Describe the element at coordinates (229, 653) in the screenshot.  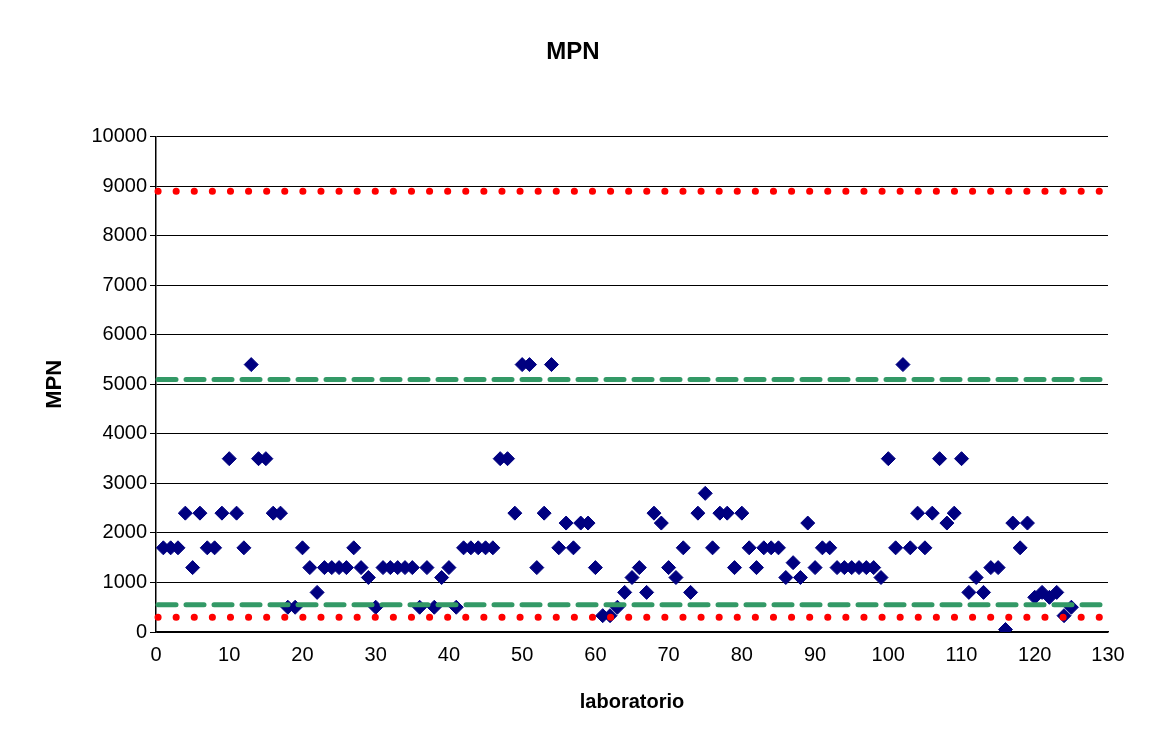
I see `x-tick-label: 10` at that location.